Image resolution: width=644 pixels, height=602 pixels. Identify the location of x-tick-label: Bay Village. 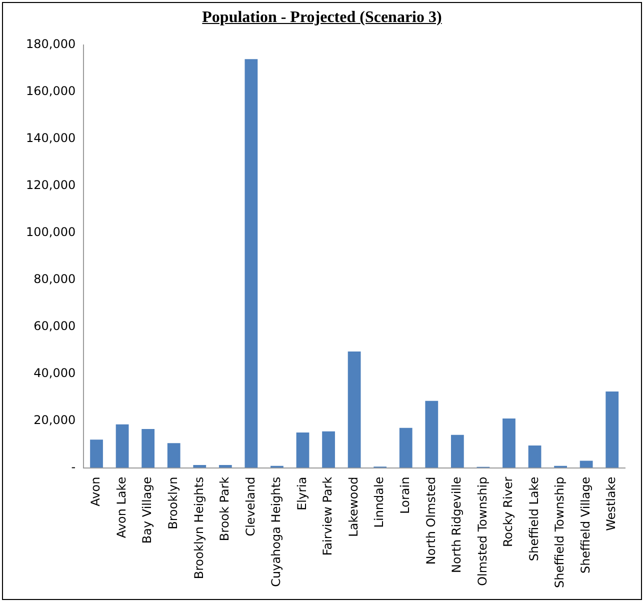
(147, 510).